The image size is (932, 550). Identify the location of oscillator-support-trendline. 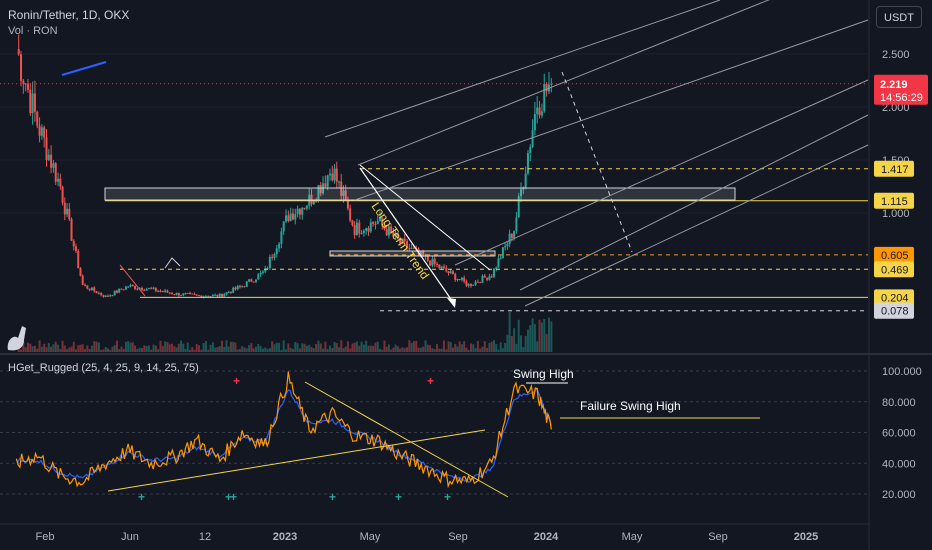
(296, 460).